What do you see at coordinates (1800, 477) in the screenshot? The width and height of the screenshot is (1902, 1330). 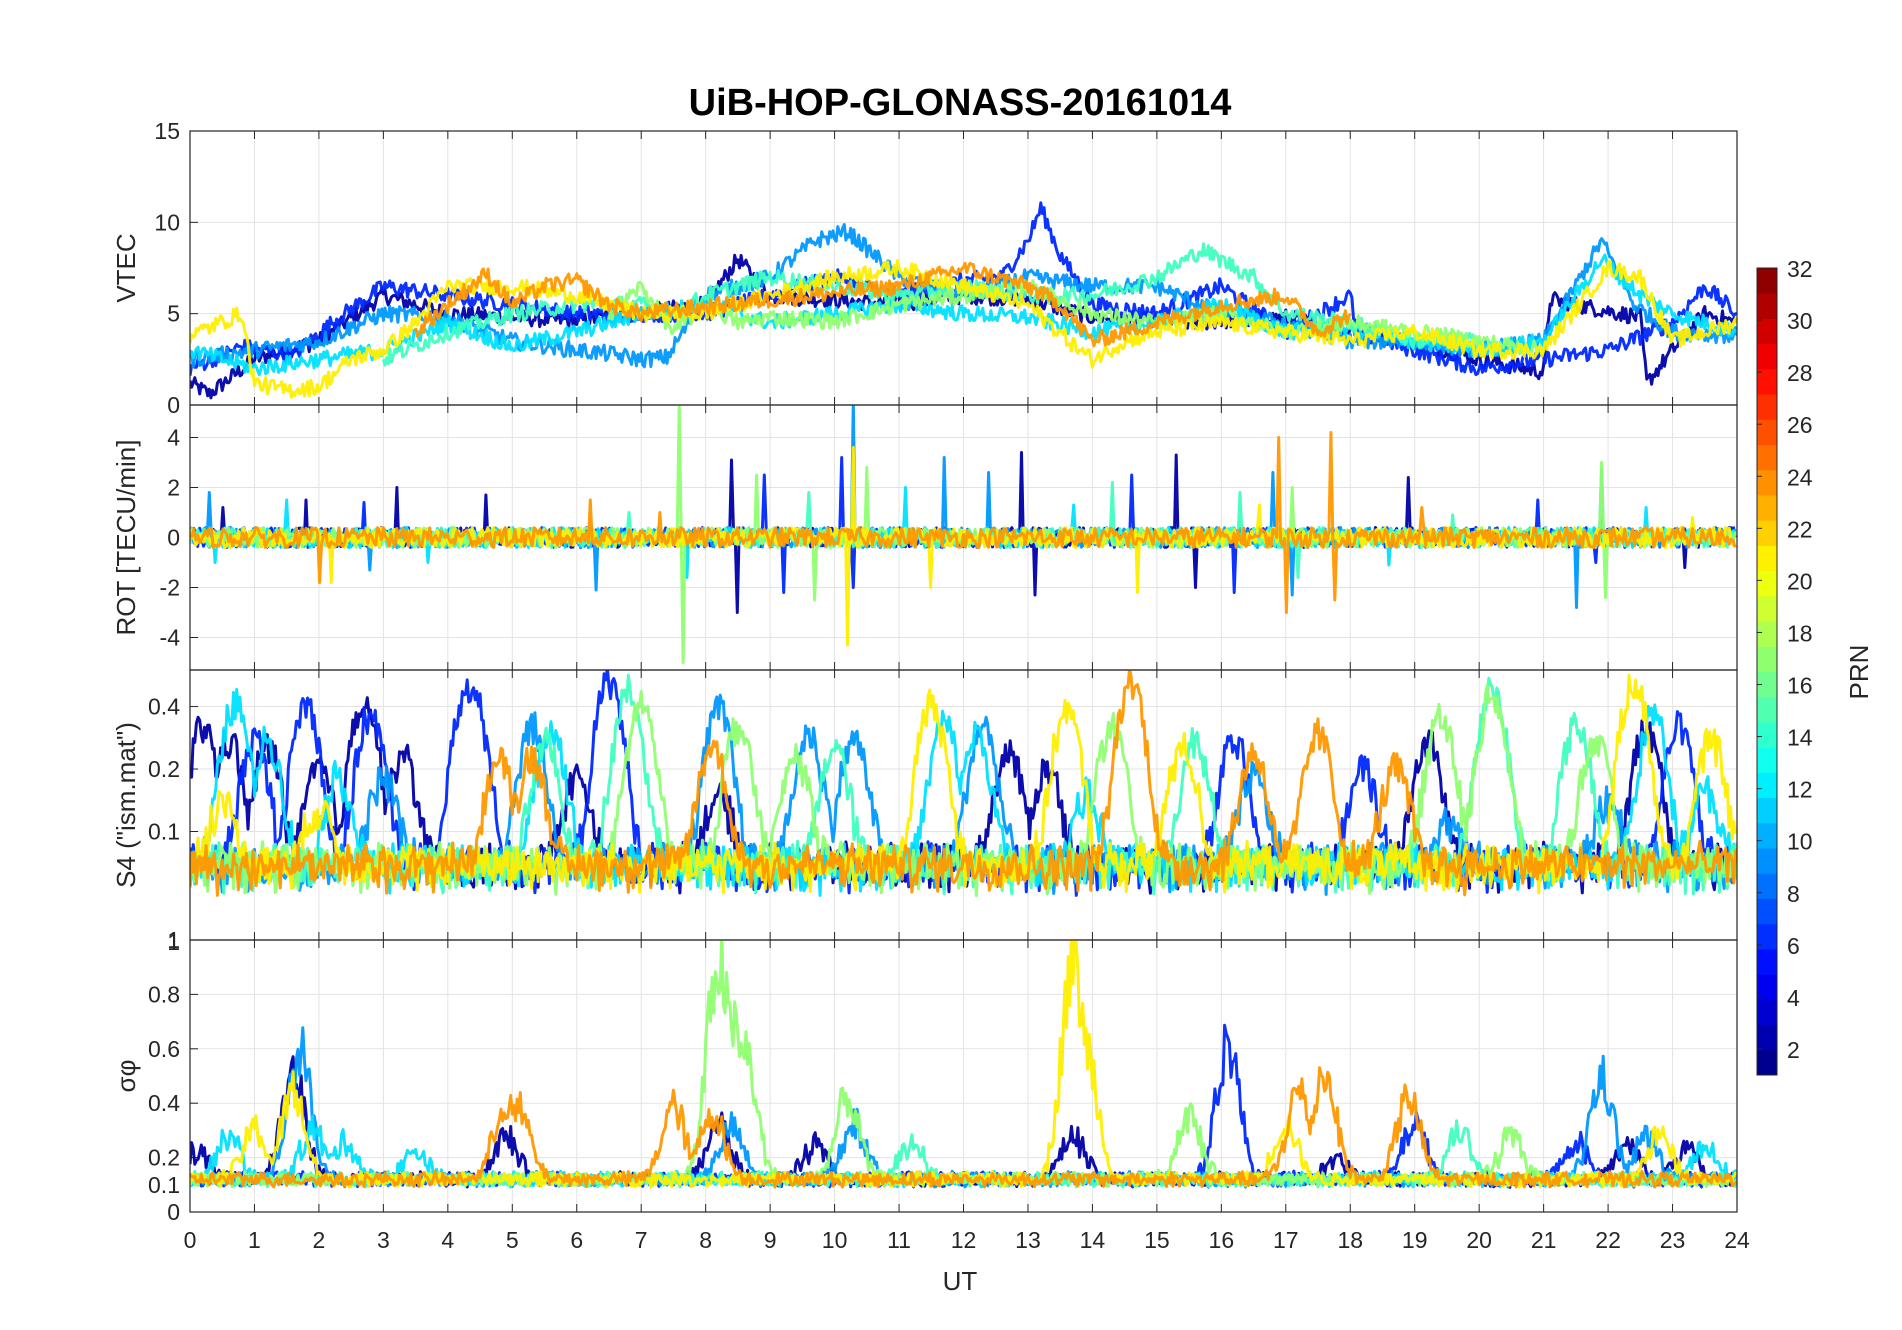 I see `colorbar-tick-label: 24` at bounding box center [1800, 477].